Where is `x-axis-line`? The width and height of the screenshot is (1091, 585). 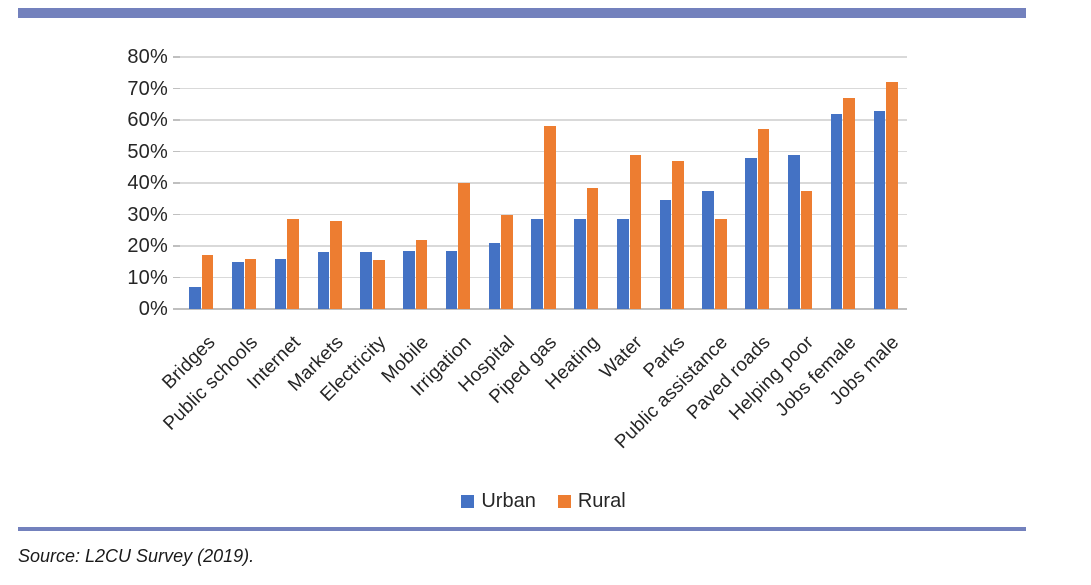 x-axis-line is located at coordinates (540, 309).